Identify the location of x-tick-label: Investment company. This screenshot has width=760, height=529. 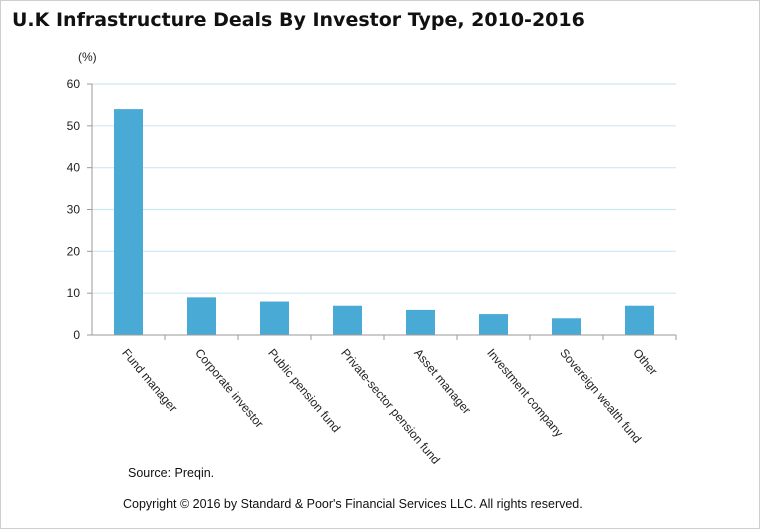
(525, 393).